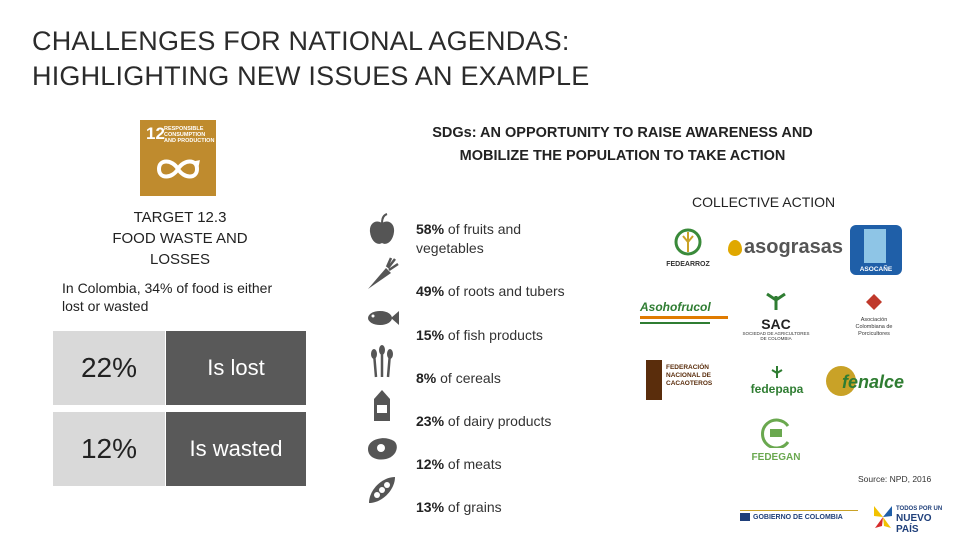  What do you see at coordinates (684, 312) in the screenshot?
I see `asohofrucol-logo: Asohofrucol` at bounding box center [684, 312].